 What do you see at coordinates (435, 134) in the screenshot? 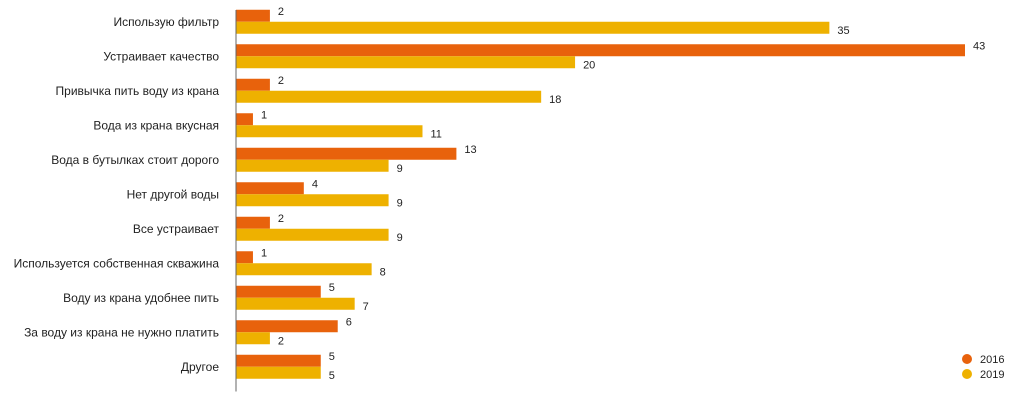
I see `bar-value-label: 11` at bounding box center [435, 134].